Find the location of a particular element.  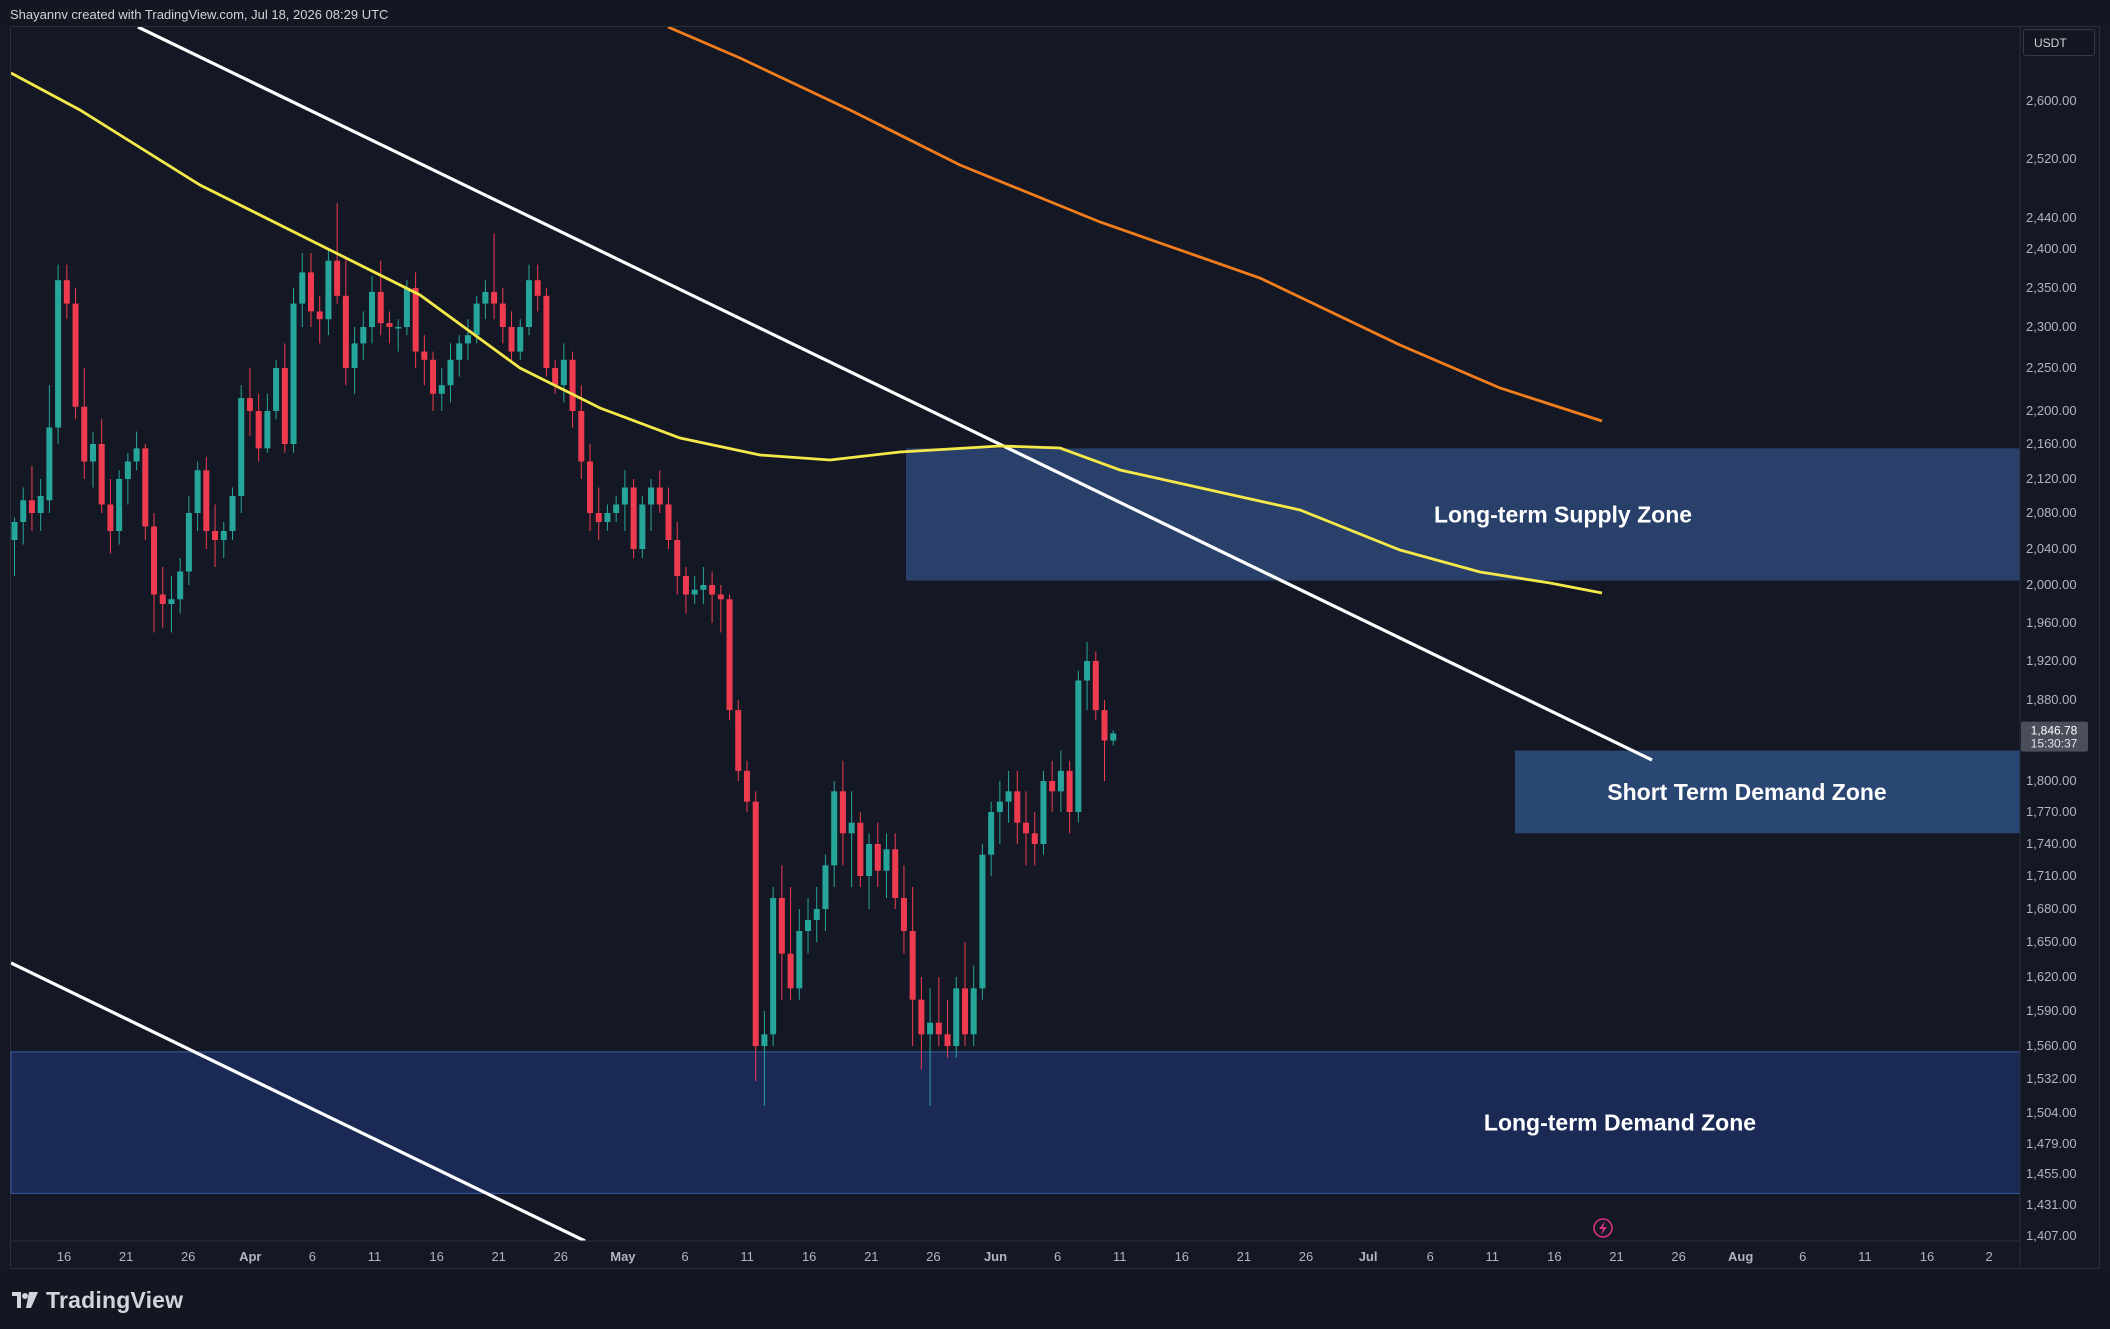

price-tick-label: 1,800.00 is located at coordinates (2051, 780).